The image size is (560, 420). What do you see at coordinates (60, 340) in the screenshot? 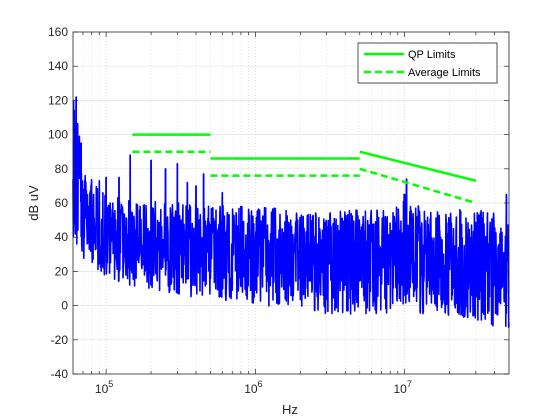
I see `y-tick-label: -20` at bounding box center [60, 340].